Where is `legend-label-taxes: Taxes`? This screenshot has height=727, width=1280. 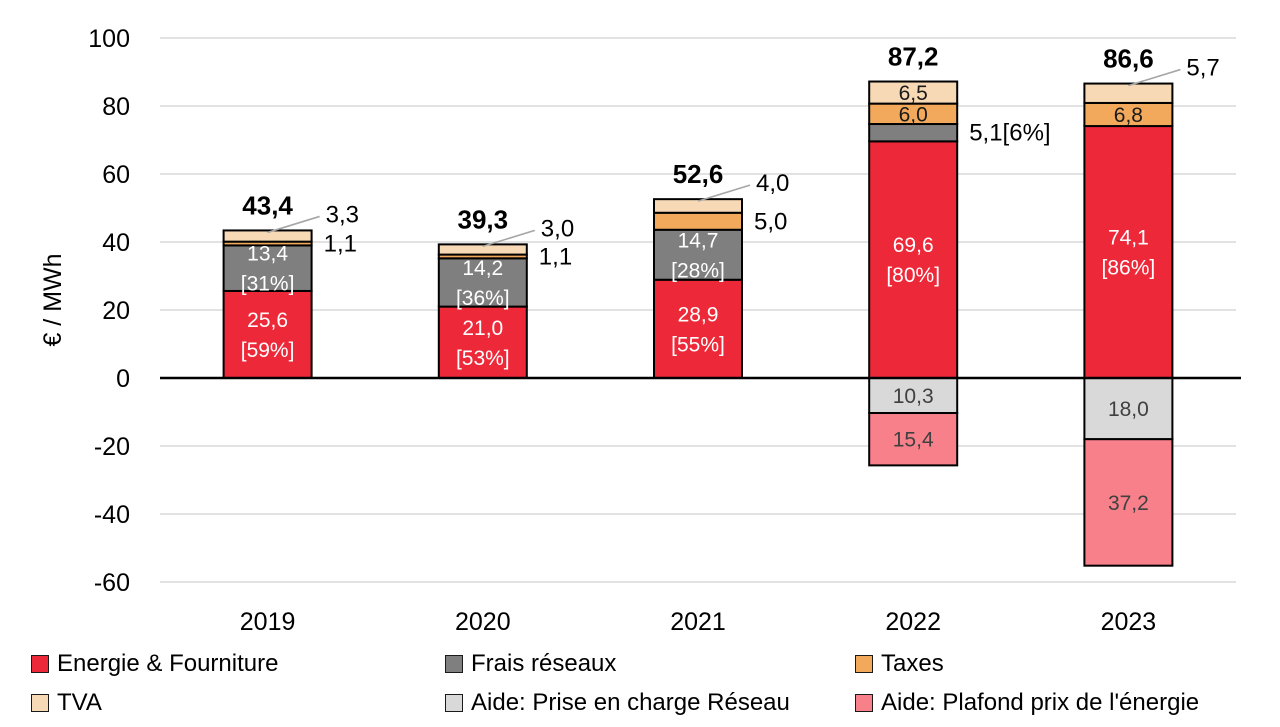 legend-label-taxes: Taxes is located at coordinates (912, 663).